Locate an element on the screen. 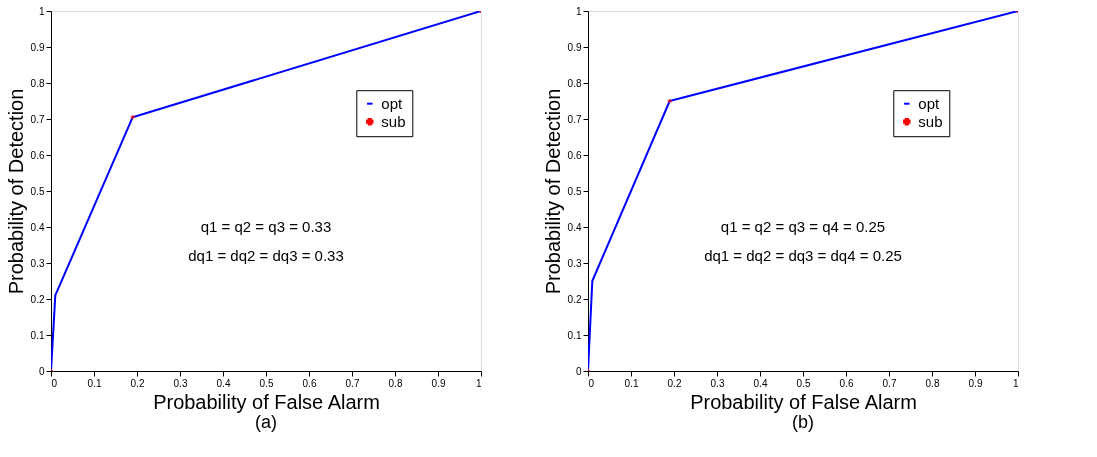 The image size is (1097, 457). text: (a) is located at coordinates (266, 422).